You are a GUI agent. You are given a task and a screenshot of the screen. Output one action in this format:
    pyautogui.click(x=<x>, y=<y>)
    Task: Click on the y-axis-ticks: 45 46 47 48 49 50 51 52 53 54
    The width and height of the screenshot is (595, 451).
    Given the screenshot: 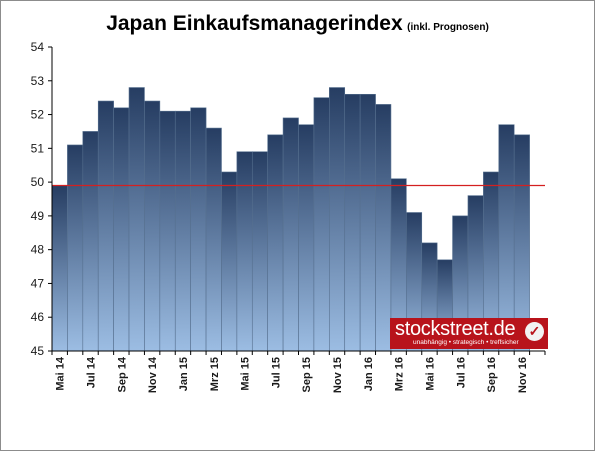 What is the action you would take?
    pyautogui.click(x=41, y=199)
    